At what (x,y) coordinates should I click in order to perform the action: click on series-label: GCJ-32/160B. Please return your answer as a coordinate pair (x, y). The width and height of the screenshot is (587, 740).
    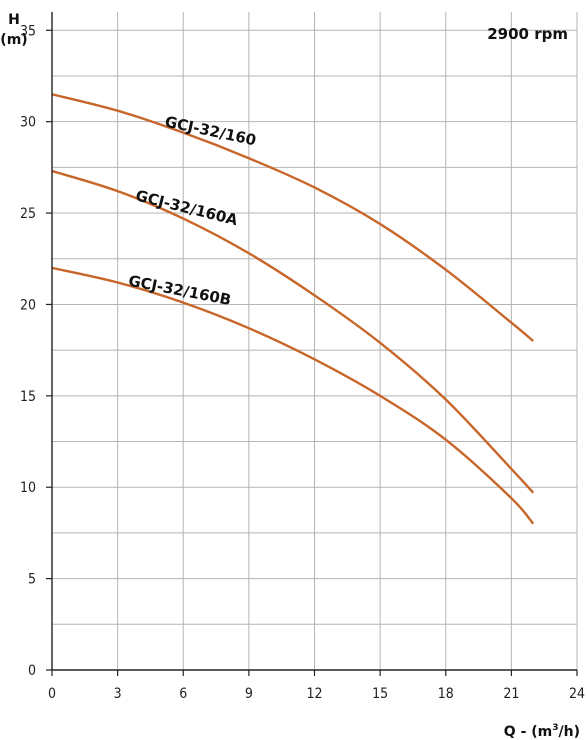
    Looking at the image, I should click on (180, 291).